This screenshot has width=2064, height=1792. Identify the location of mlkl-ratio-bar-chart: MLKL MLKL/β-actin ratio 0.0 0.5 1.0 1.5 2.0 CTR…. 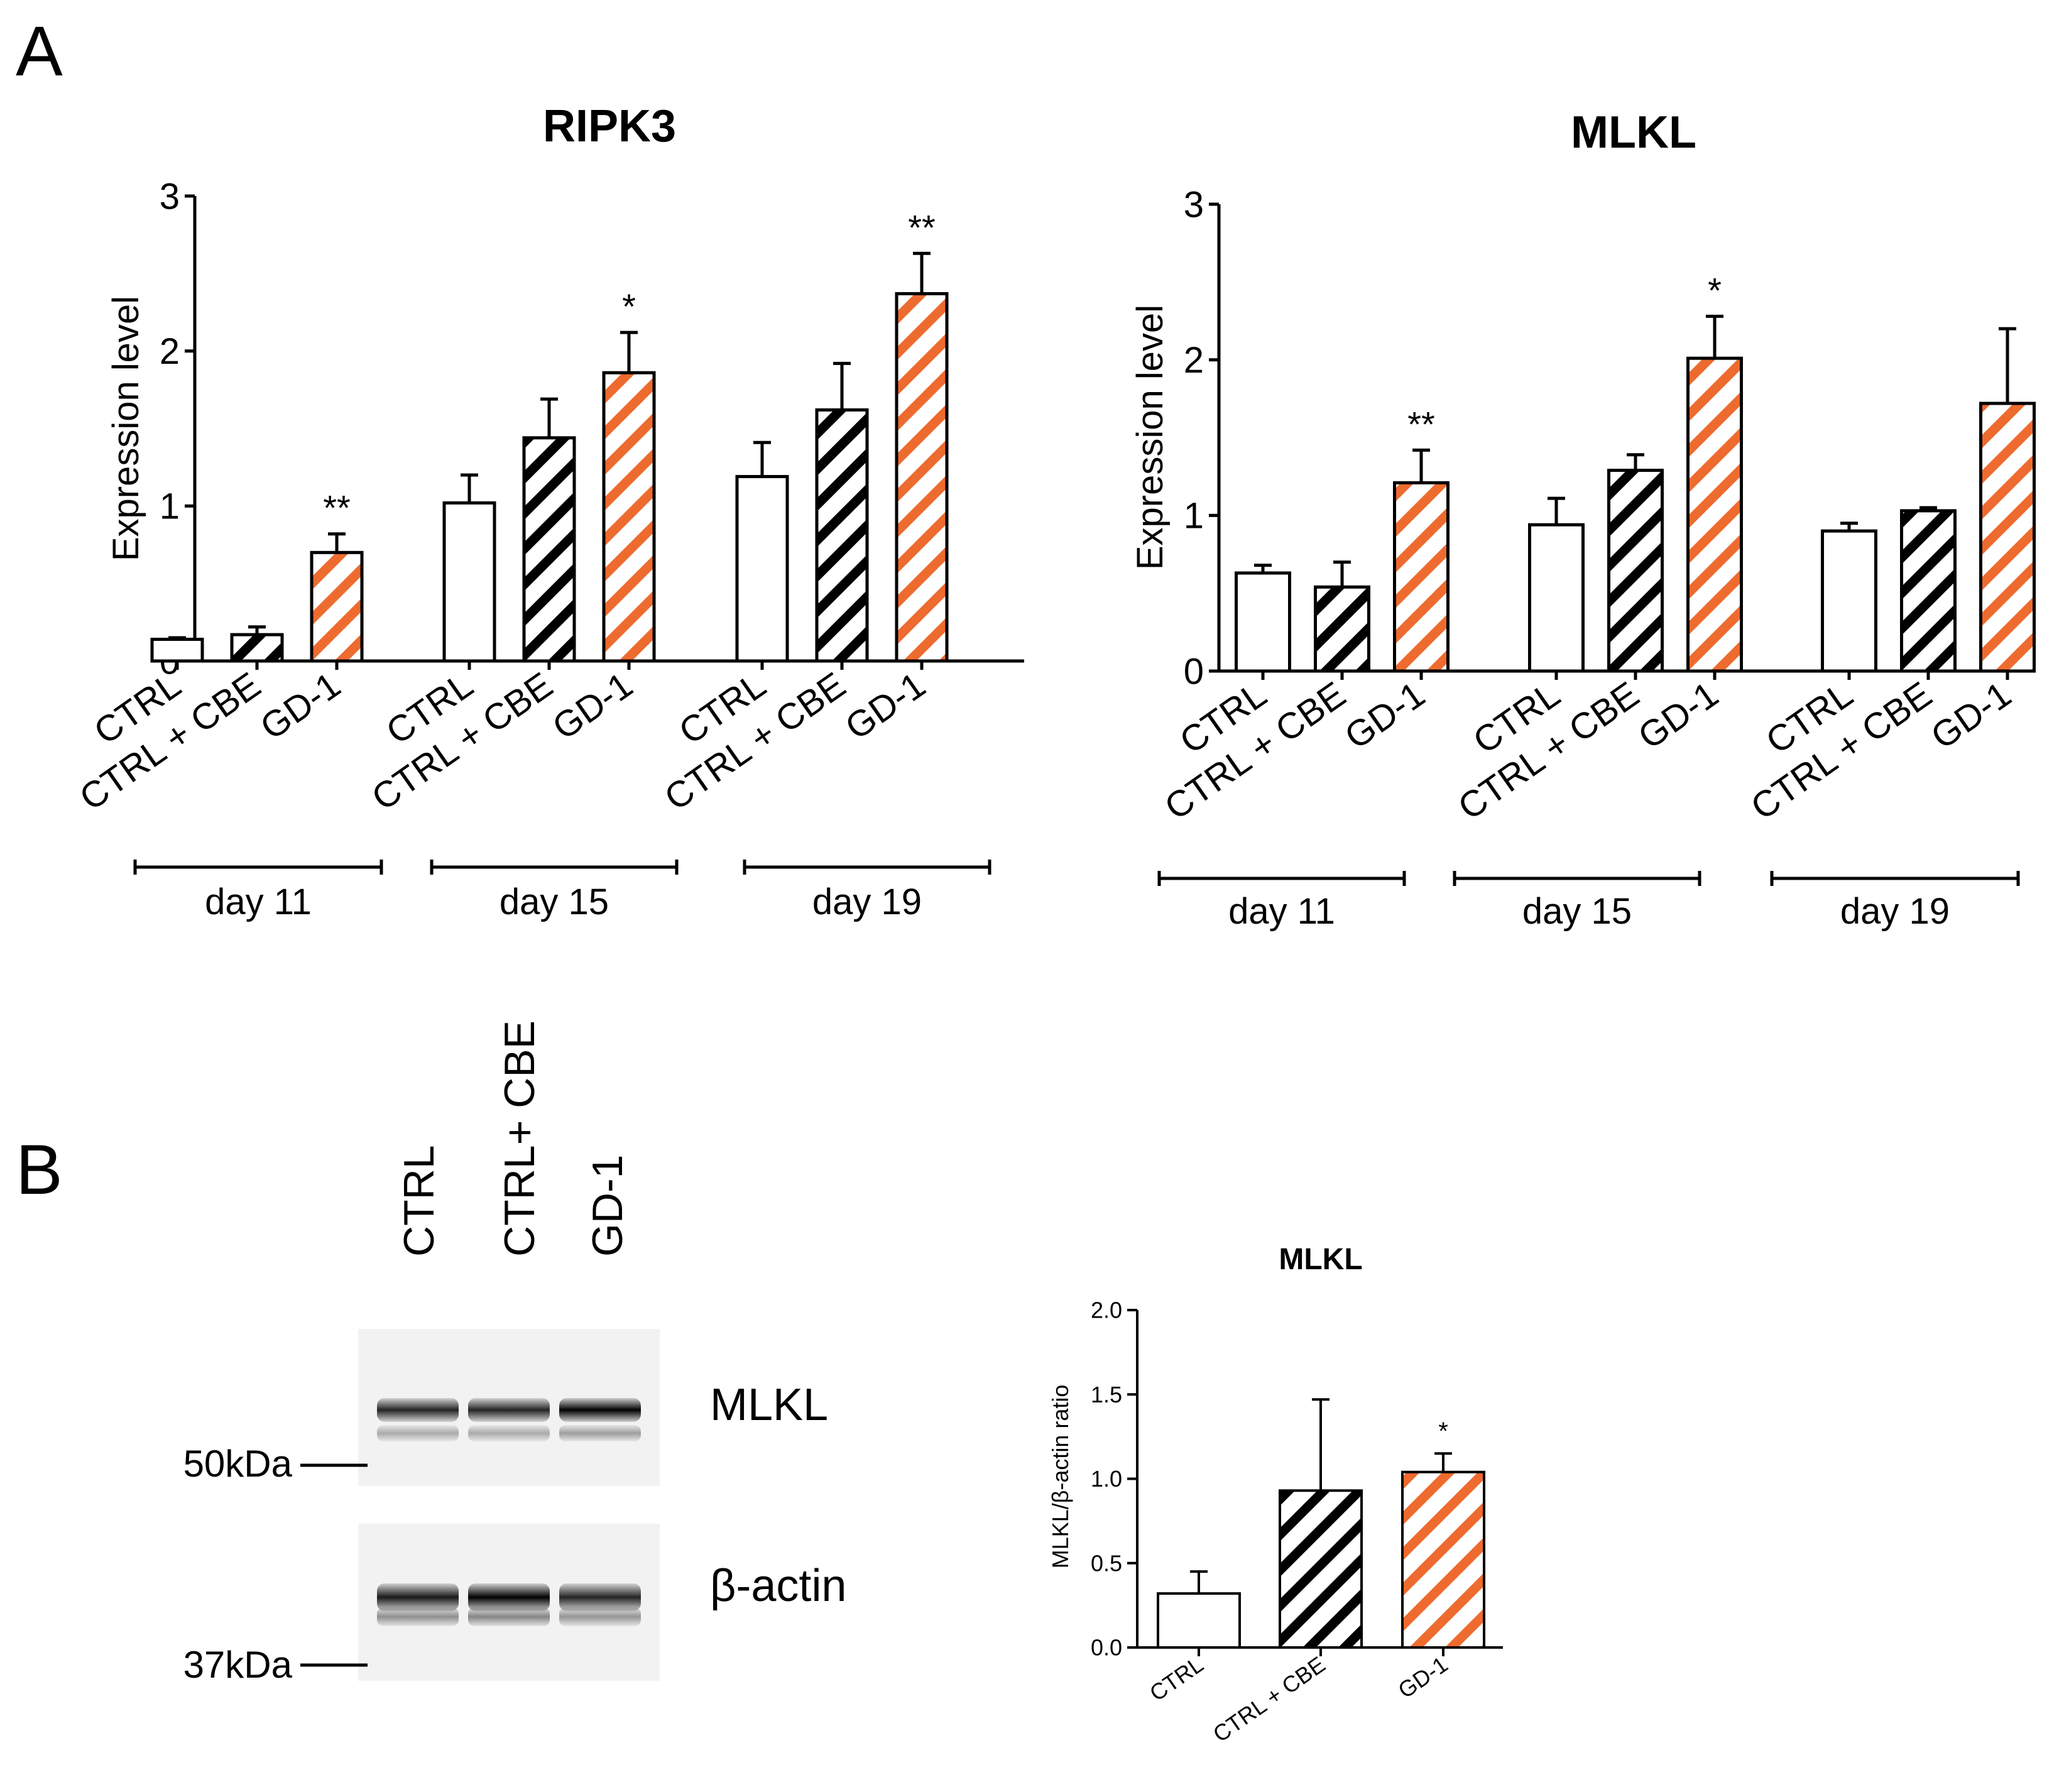
(1275, 1495).